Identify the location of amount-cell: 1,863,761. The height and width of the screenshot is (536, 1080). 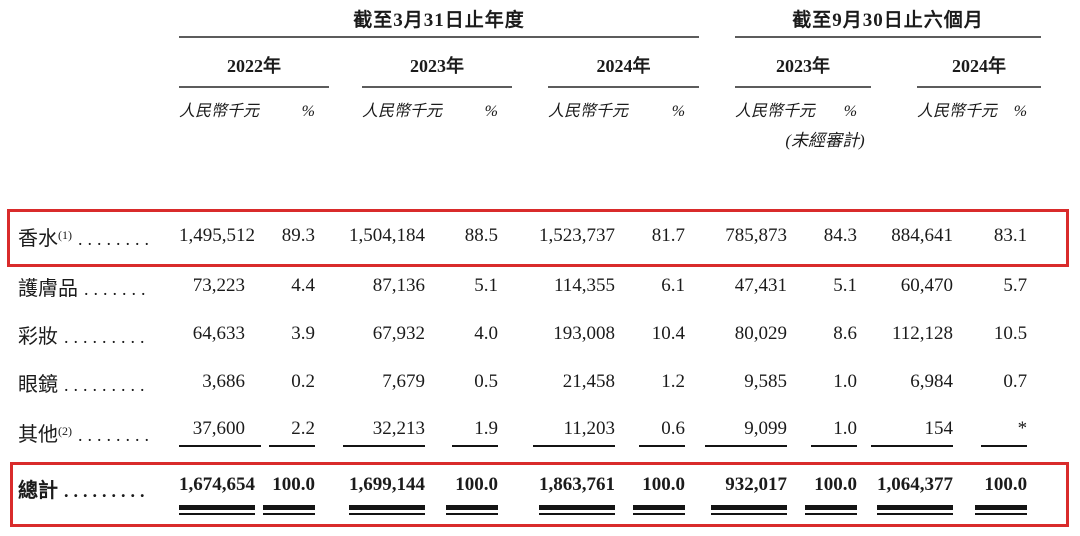
(570, 497).